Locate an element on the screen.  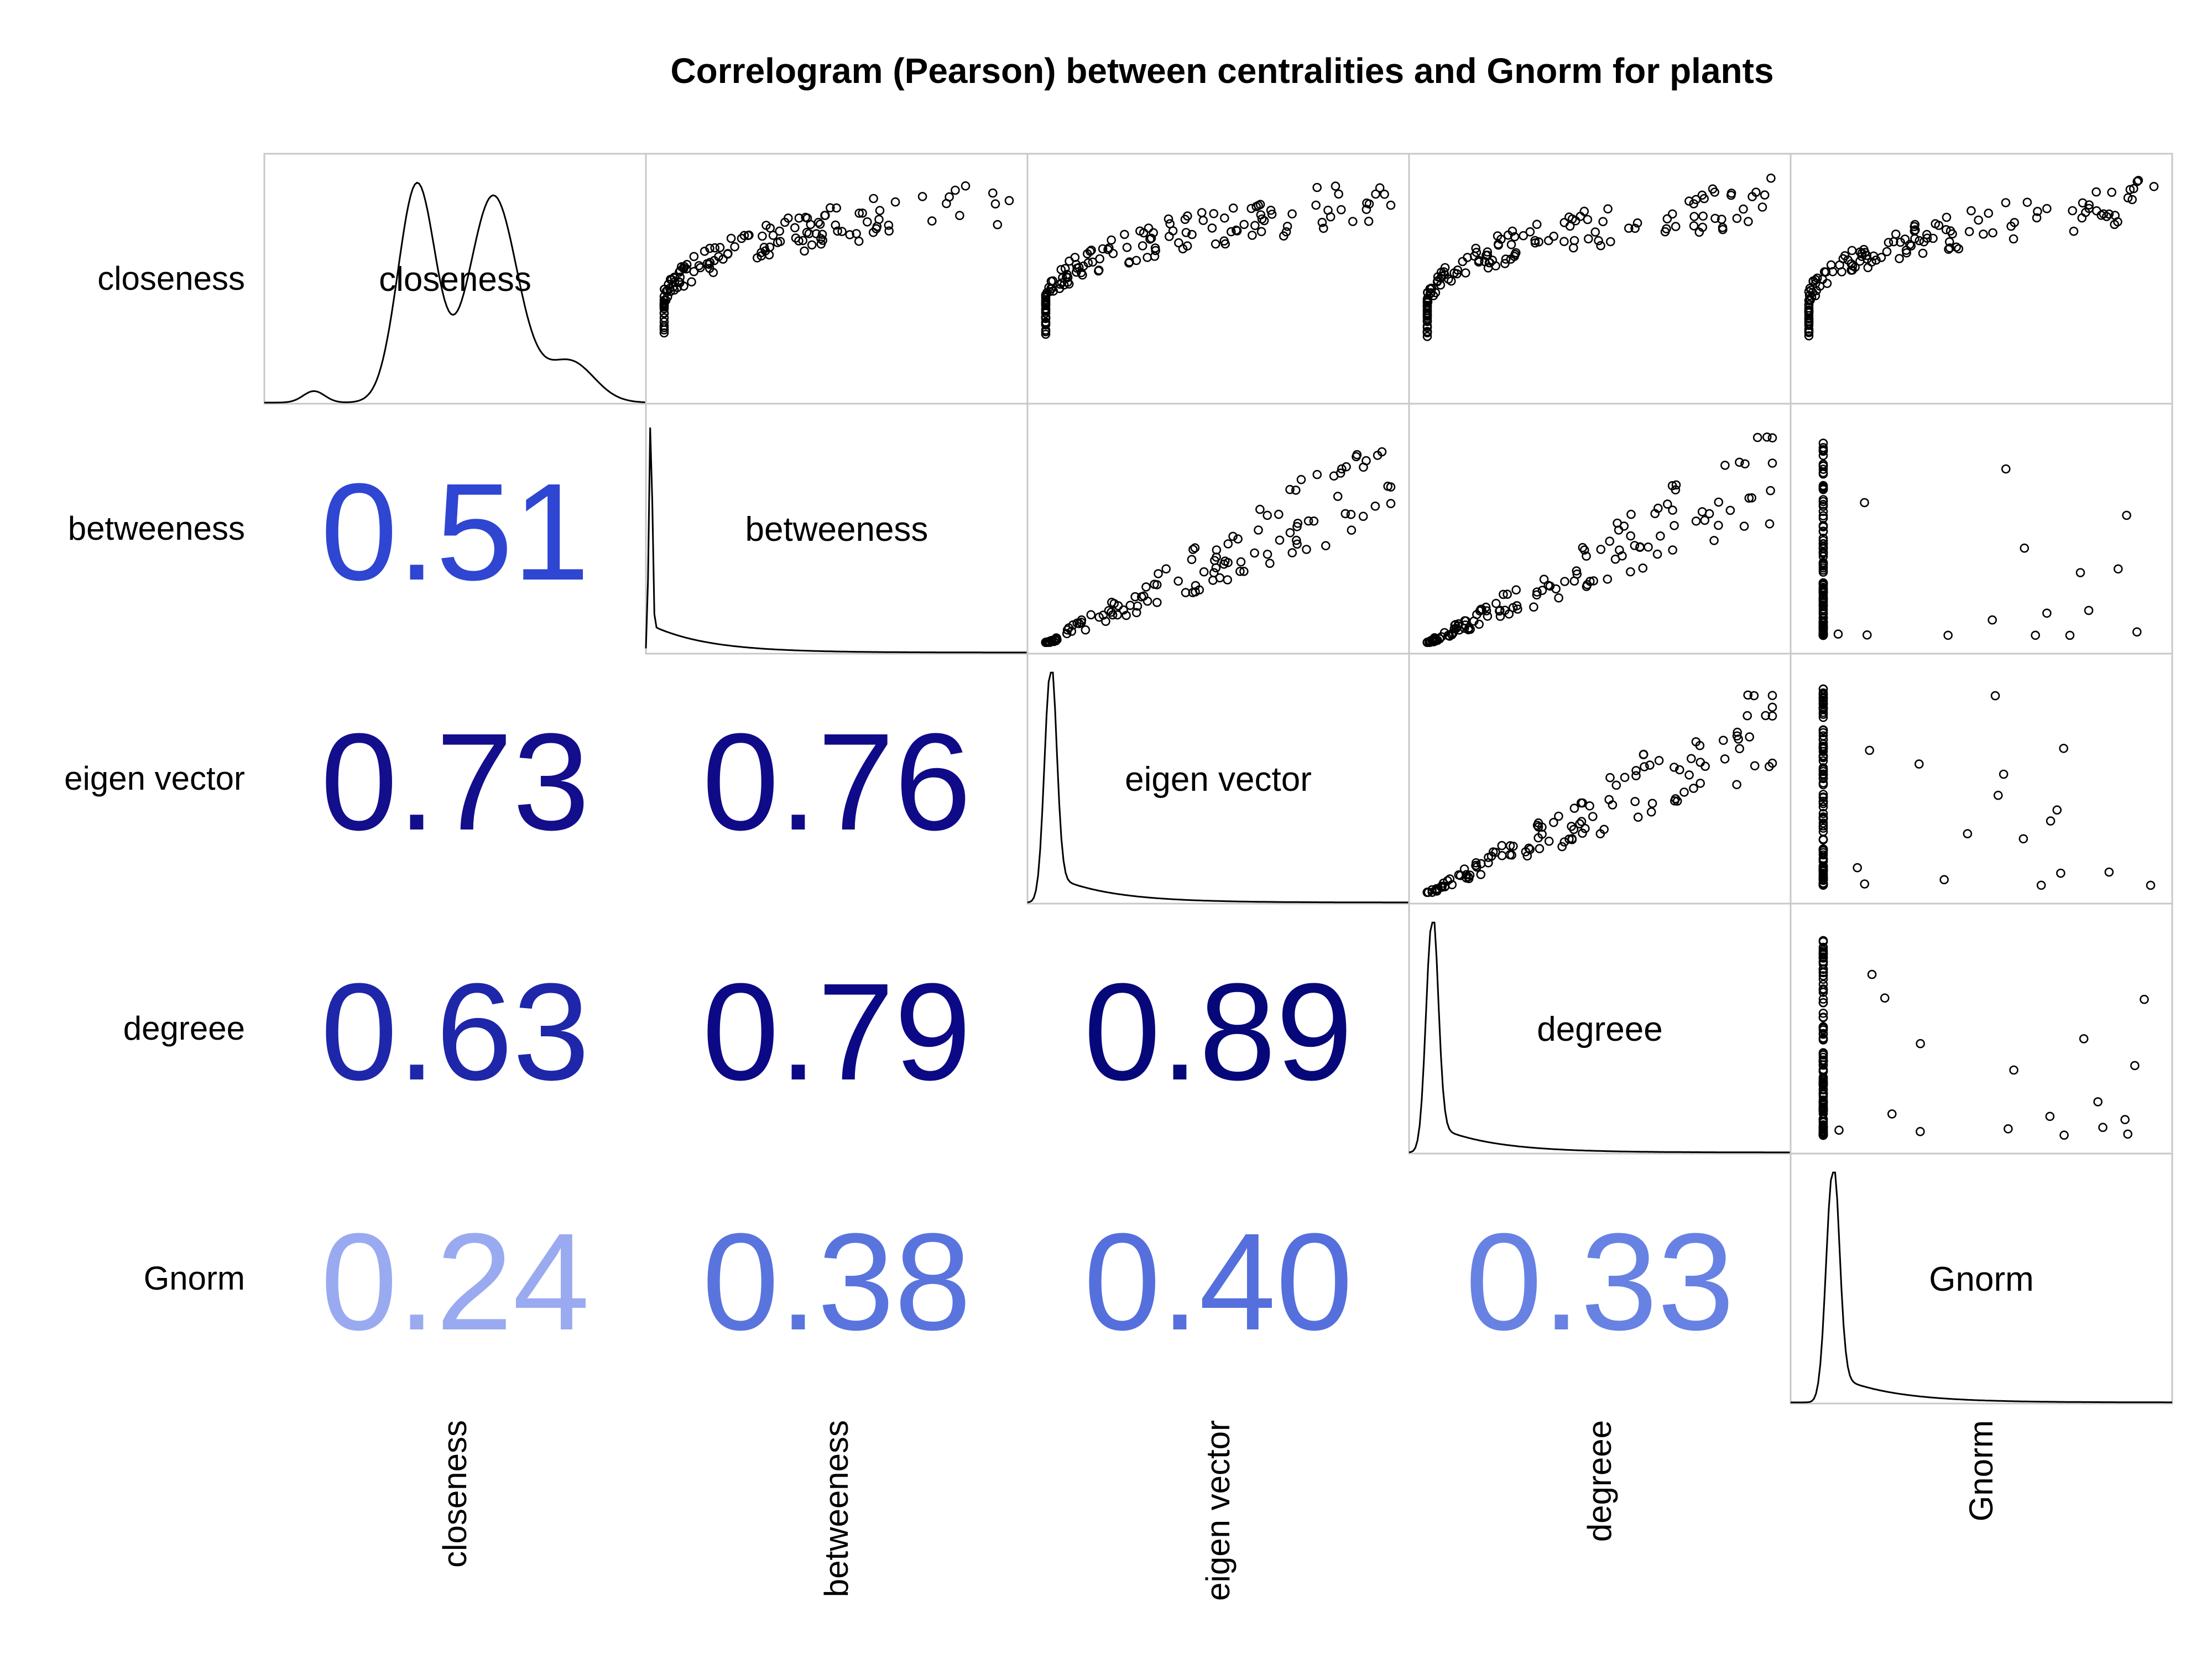
correlation-value: 0.89 is located at coordinates (1219, 1032).